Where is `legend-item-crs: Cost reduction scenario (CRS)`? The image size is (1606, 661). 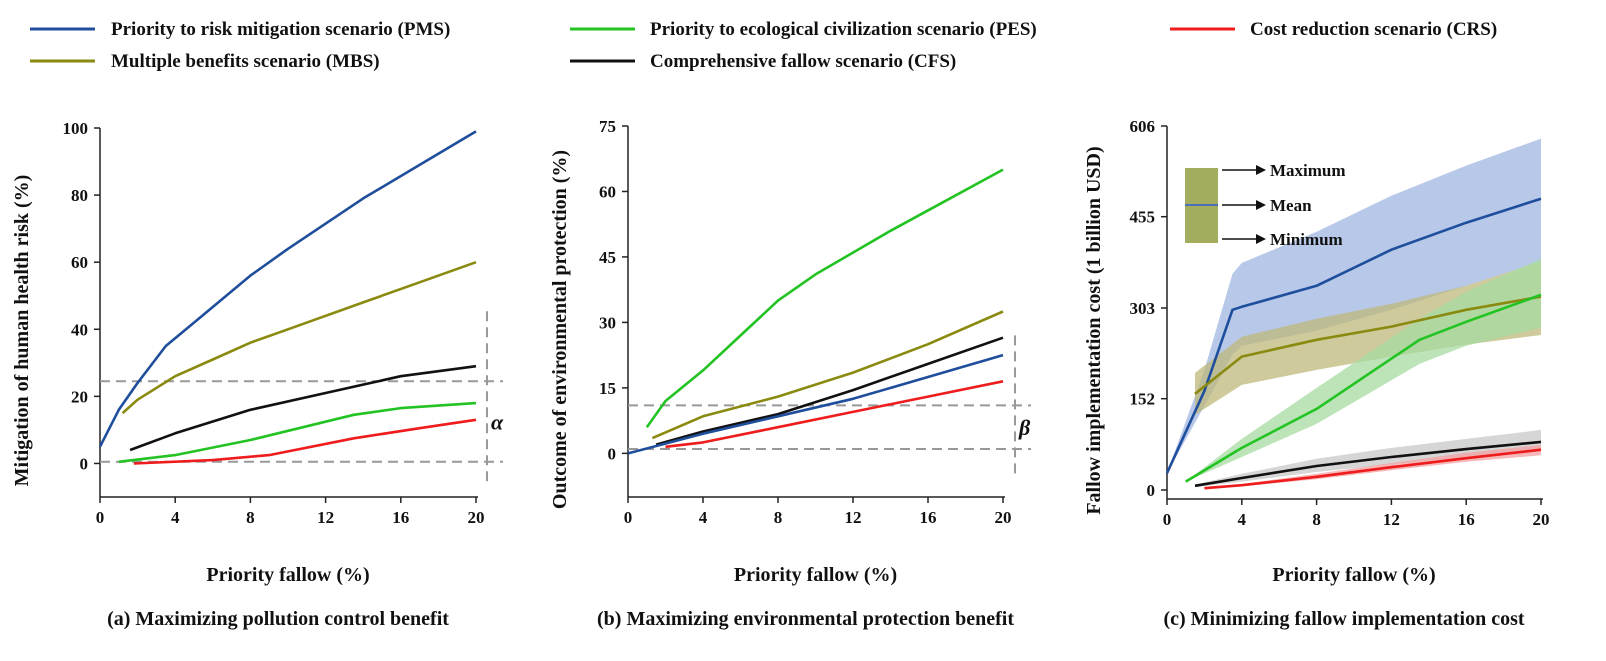 legend-item-crs: Cost reduction scenario (CRS) is located at coordinates (1333, 29).